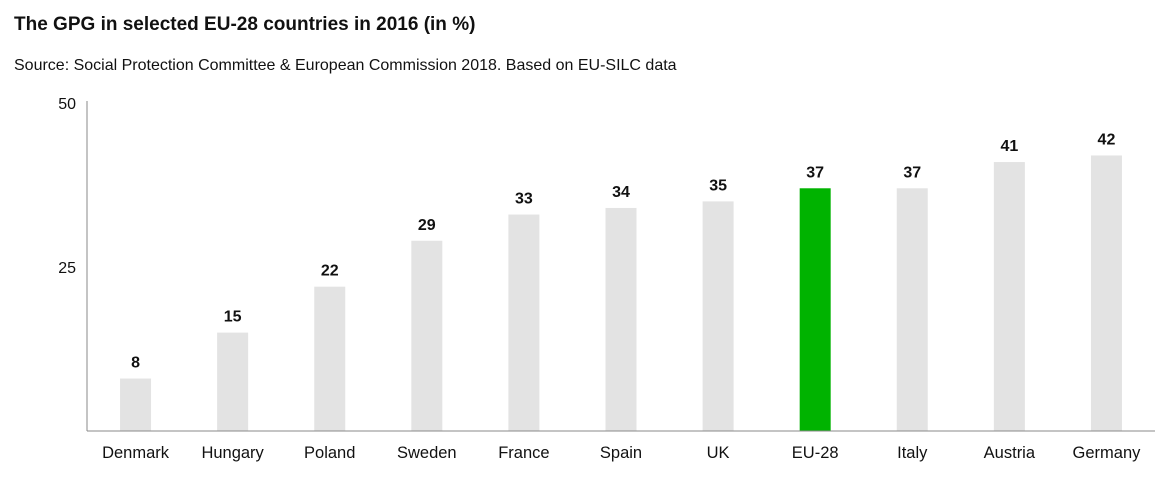 The height and width of the screenshot is (500, 1170). Describe the element at coordinates (232, 453) in the screenshot. I see `x-tick-label: Hungary` at that location.